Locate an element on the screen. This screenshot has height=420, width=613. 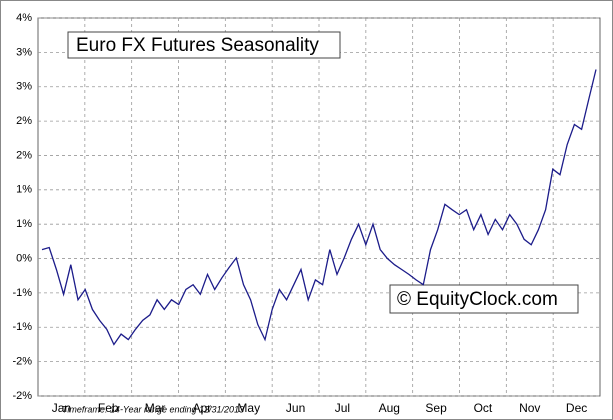
x-tick-label: Feb is located at coordinates (108, 408).